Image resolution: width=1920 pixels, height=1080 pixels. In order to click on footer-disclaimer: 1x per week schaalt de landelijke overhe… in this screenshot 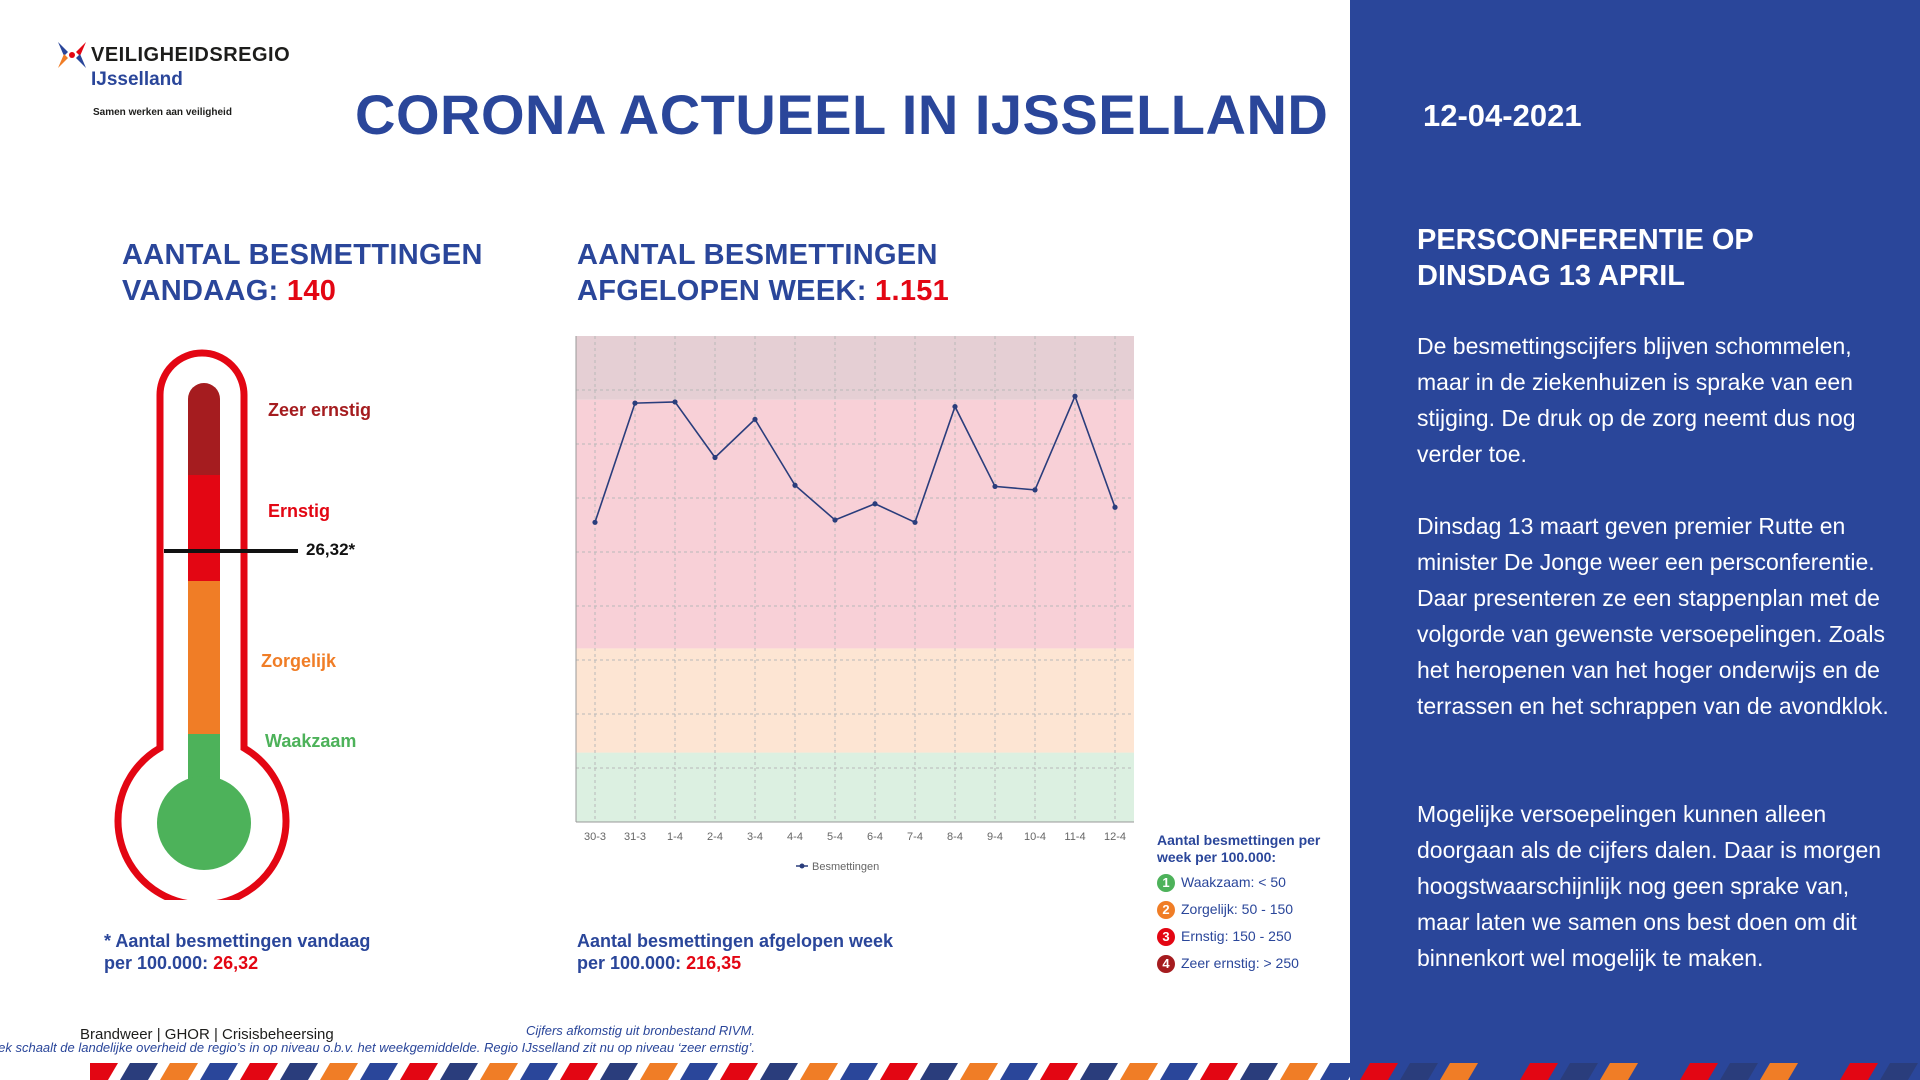, I will do `click(377, 1047)`.